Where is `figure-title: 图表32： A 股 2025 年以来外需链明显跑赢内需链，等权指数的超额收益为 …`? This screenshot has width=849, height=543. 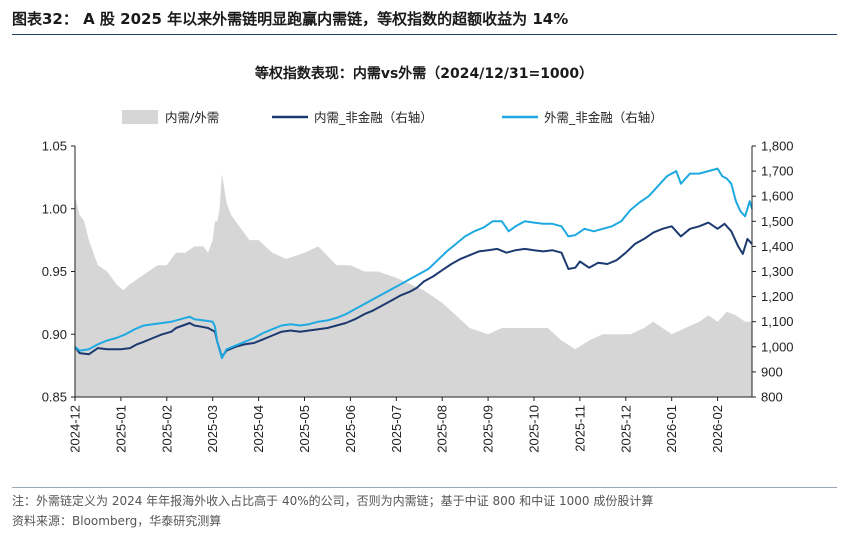 figure-title: 图表32： A 股 2025 年以来外需链明显跑赢内需链，等权指数的超额收益为 … is located at coordinates (290, 19).